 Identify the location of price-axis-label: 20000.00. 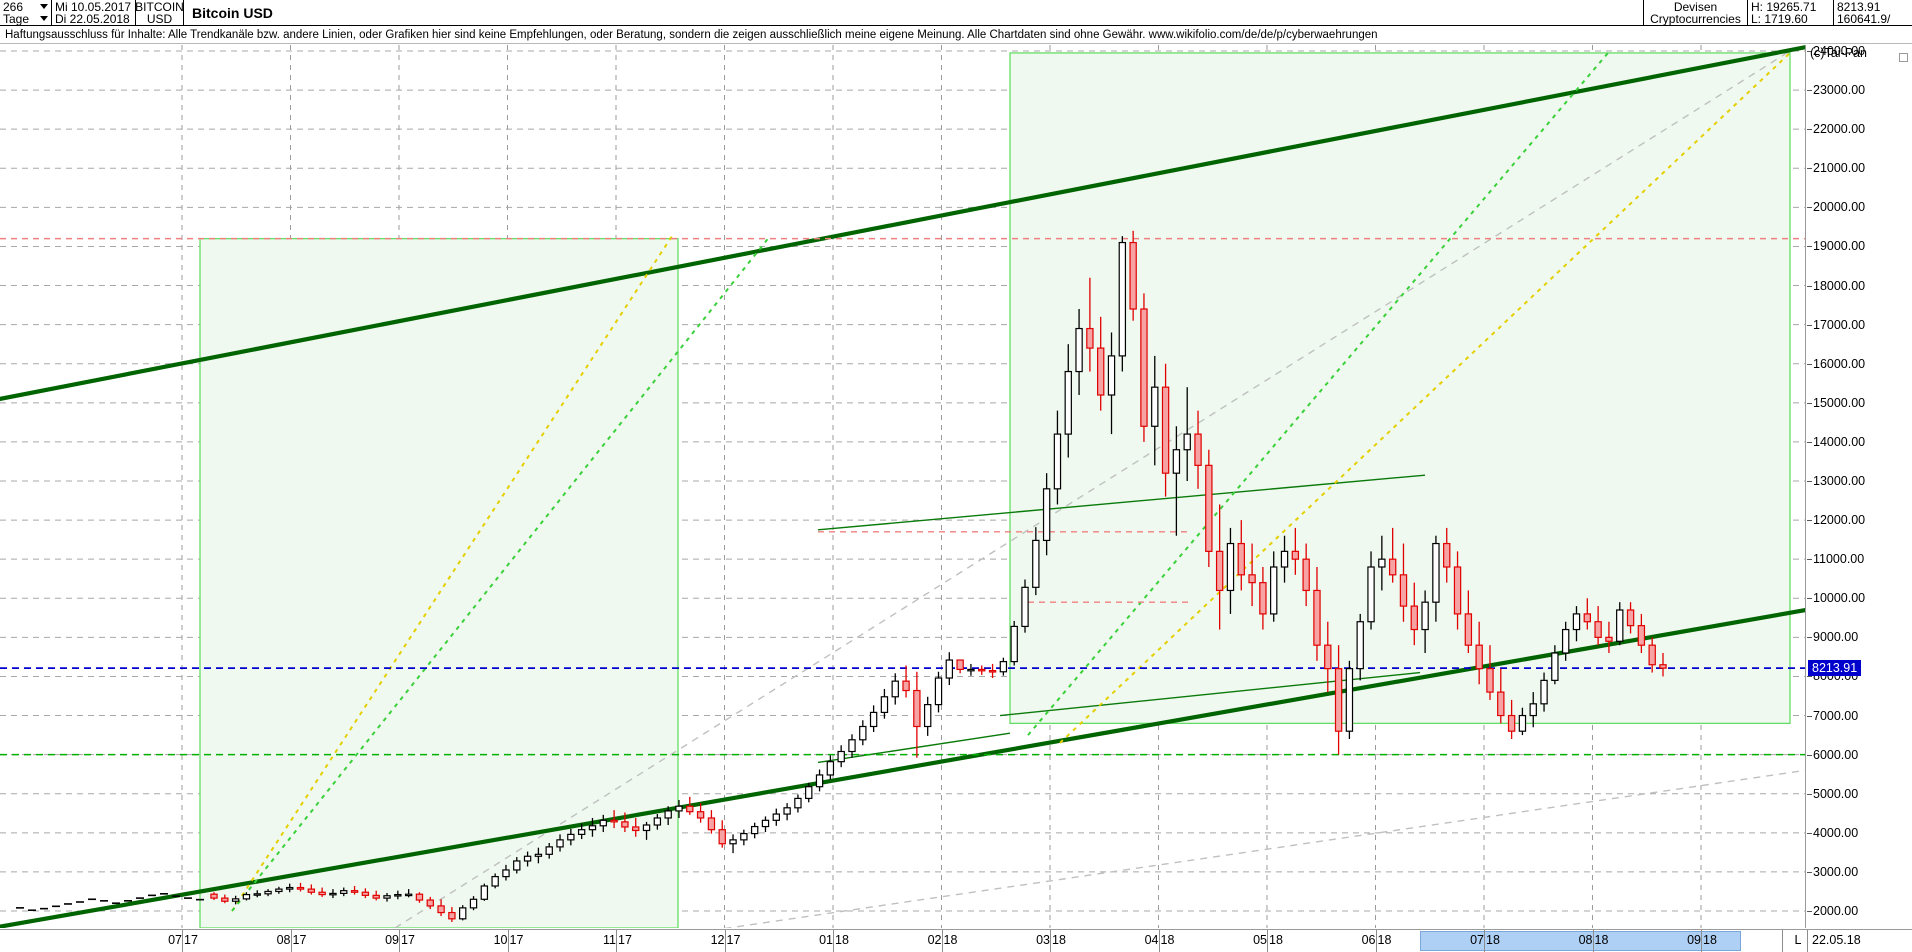
(1839, 207).